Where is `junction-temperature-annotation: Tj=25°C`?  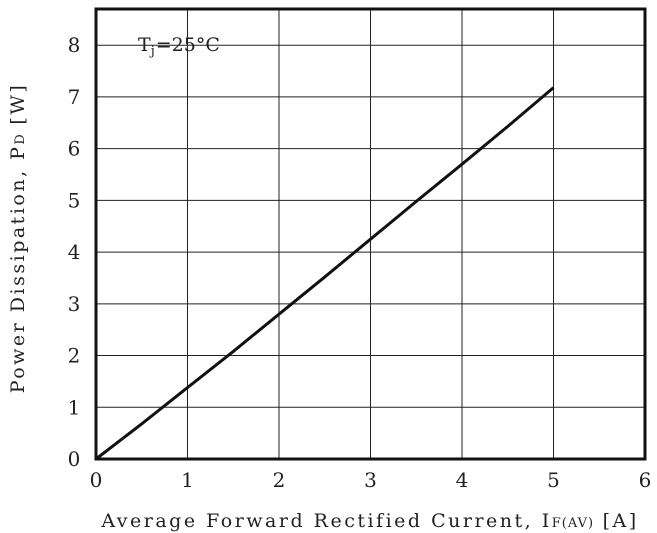 junction-temperature-annotation: Tj=25°C is located at coordinates (179, 46).